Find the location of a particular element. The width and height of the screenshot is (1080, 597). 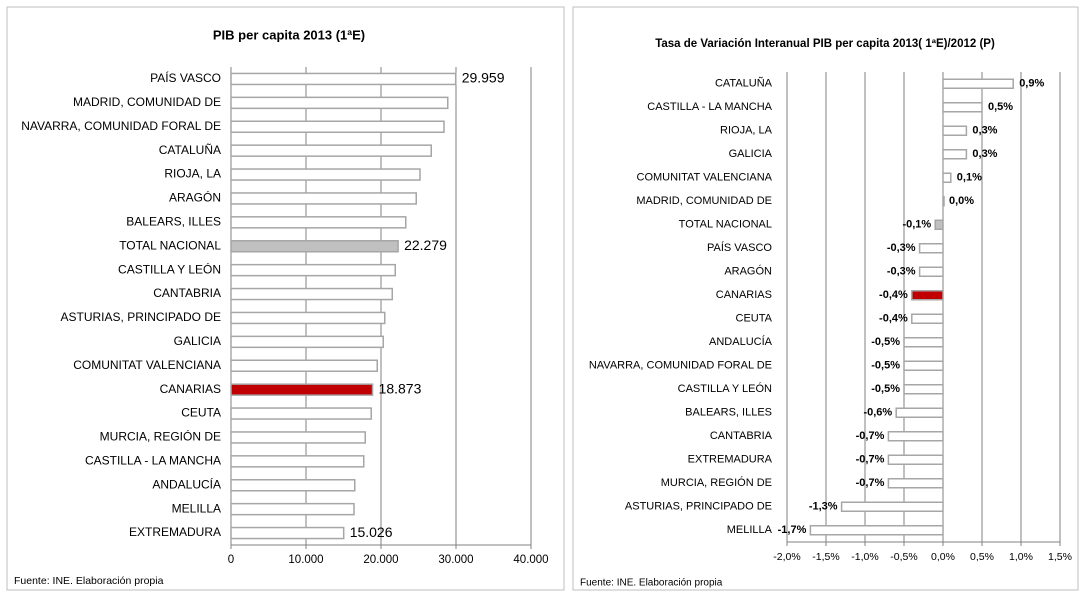

x-tick-label: -2,0% is located at coordinates (786, 557).